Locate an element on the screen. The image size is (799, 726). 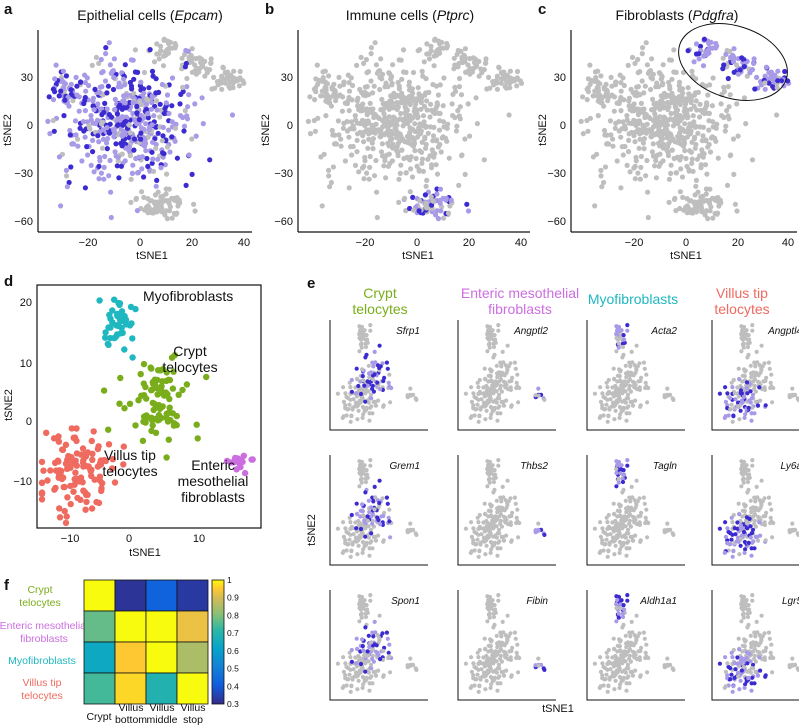
gene-label: Acta2 is located at coordinates (663, 331).